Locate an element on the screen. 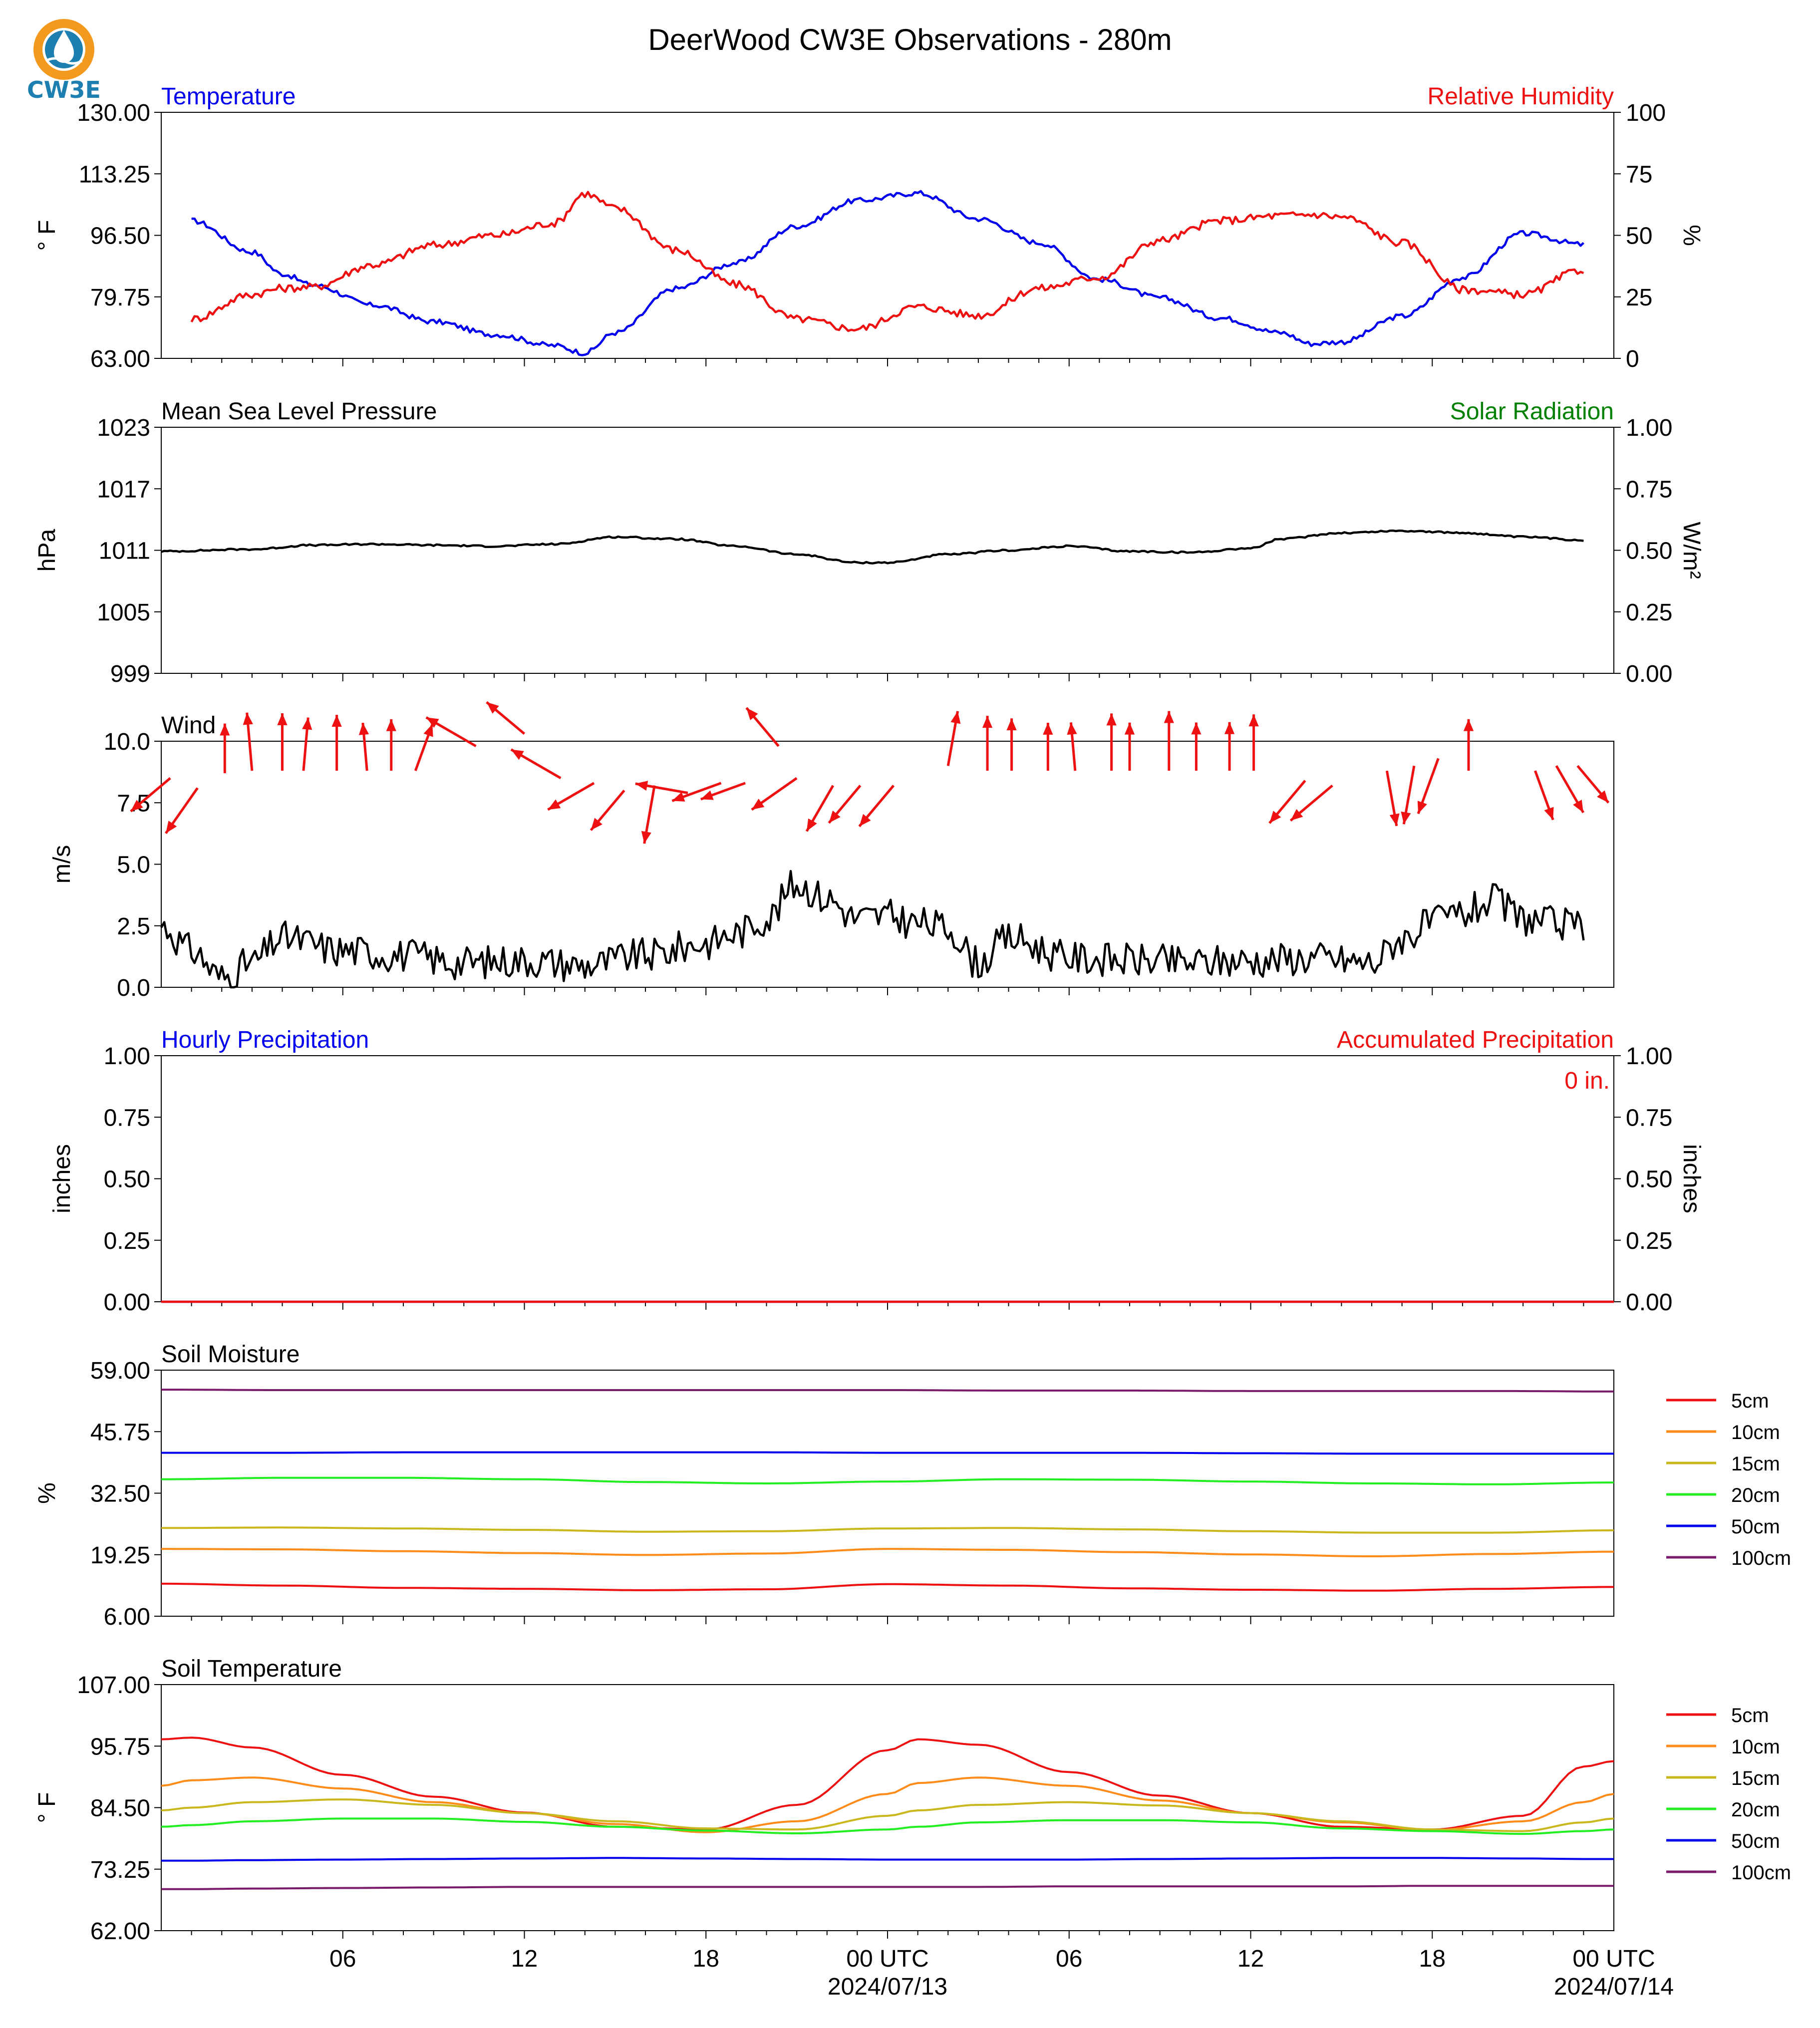 The height and width of the screenshot is (2028, 1820). y-axis-label: ° F is located at coordinates (47, 235).